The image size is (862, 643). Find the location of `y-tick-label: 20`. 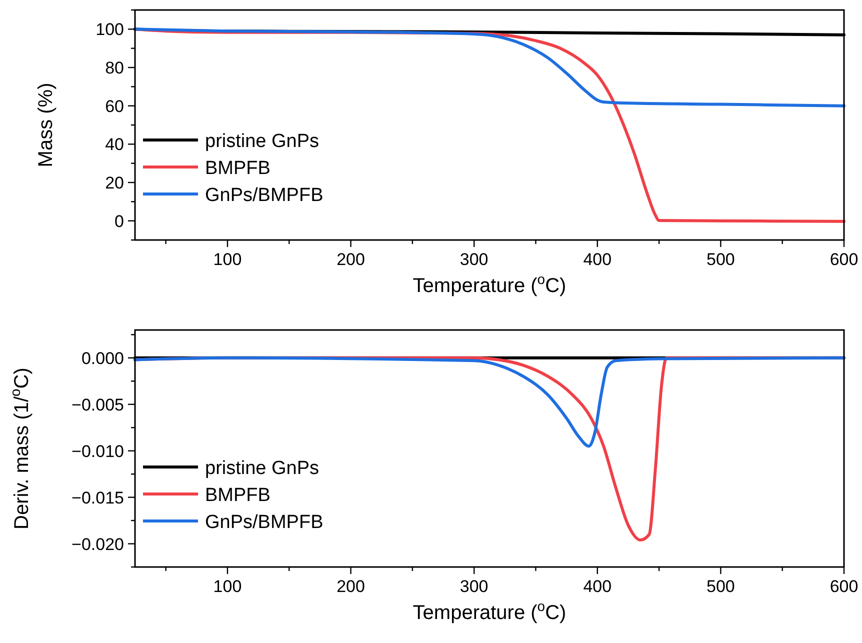

y-tick-label: 20 is located at coordinates (114, 183).